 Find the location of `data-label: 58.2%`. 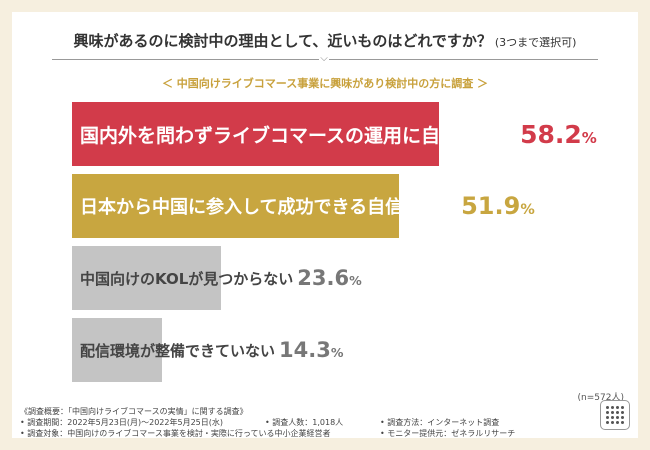

data-label: 58.2% is located at coordinates (558, 134).